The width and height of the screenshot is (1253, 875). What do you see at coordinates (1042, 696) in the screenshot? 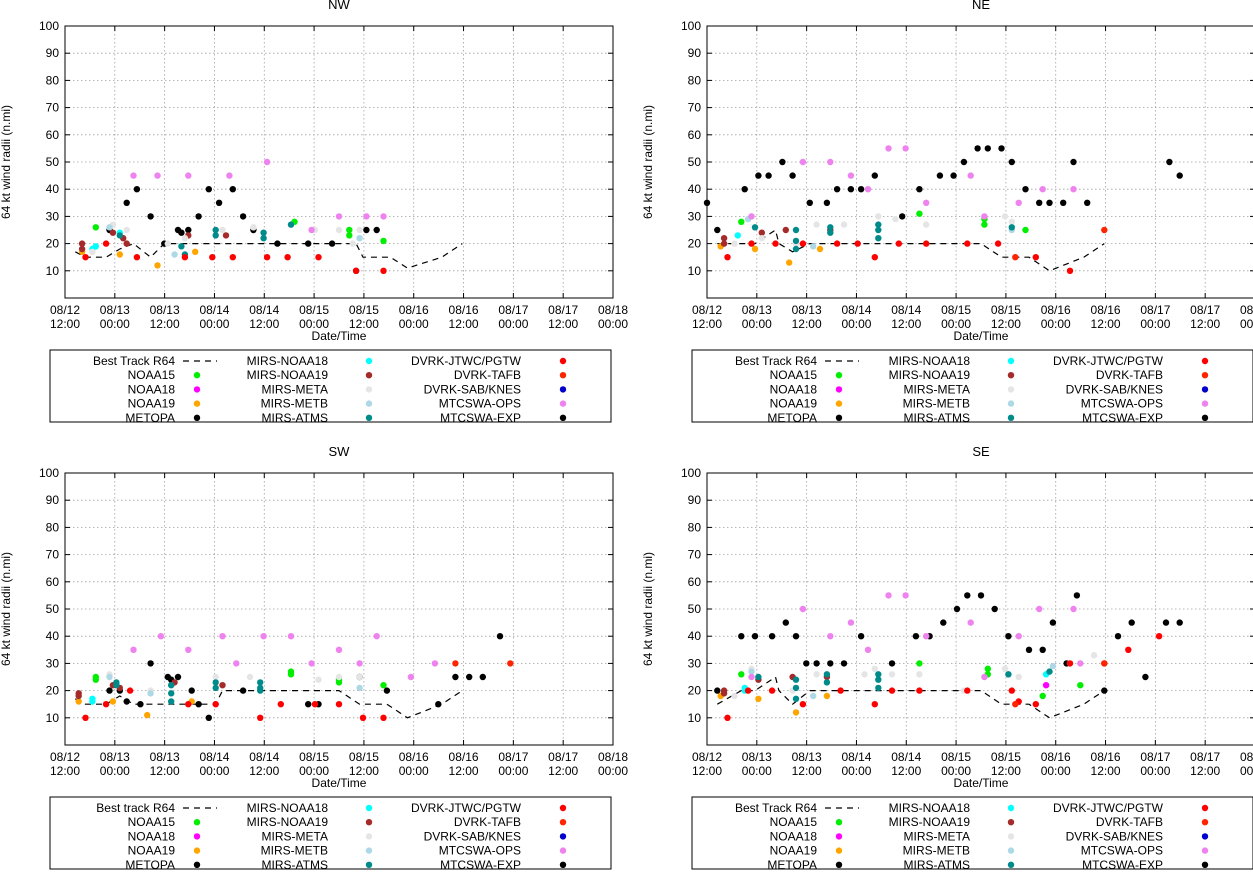
I see `point-noaa15` at bounding box center [1042, 696].